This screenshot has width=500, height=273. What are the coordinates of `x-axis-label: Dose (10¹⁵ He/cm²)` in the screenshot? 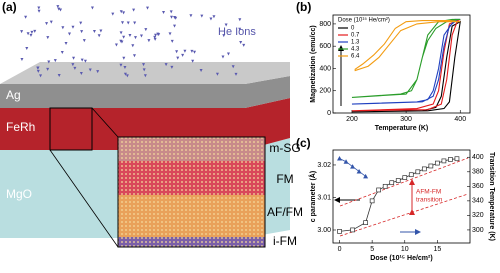 It's located at (401, 258).